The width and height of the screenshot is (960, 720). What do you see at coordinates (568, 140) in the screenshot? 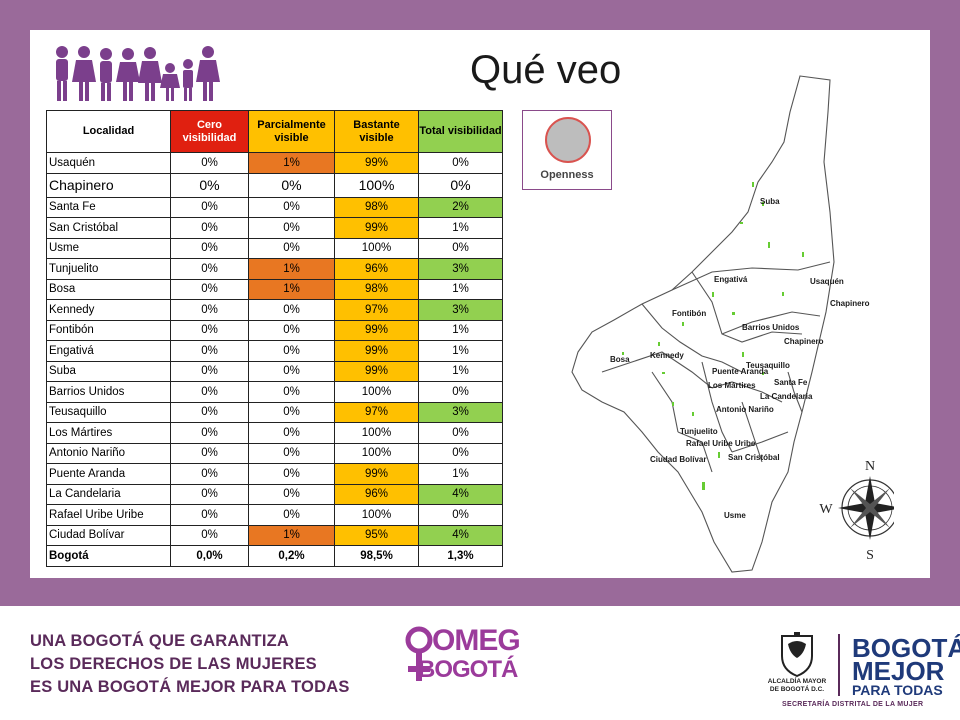
I see `openness-circle-icon` at bounding box center [568, 140].